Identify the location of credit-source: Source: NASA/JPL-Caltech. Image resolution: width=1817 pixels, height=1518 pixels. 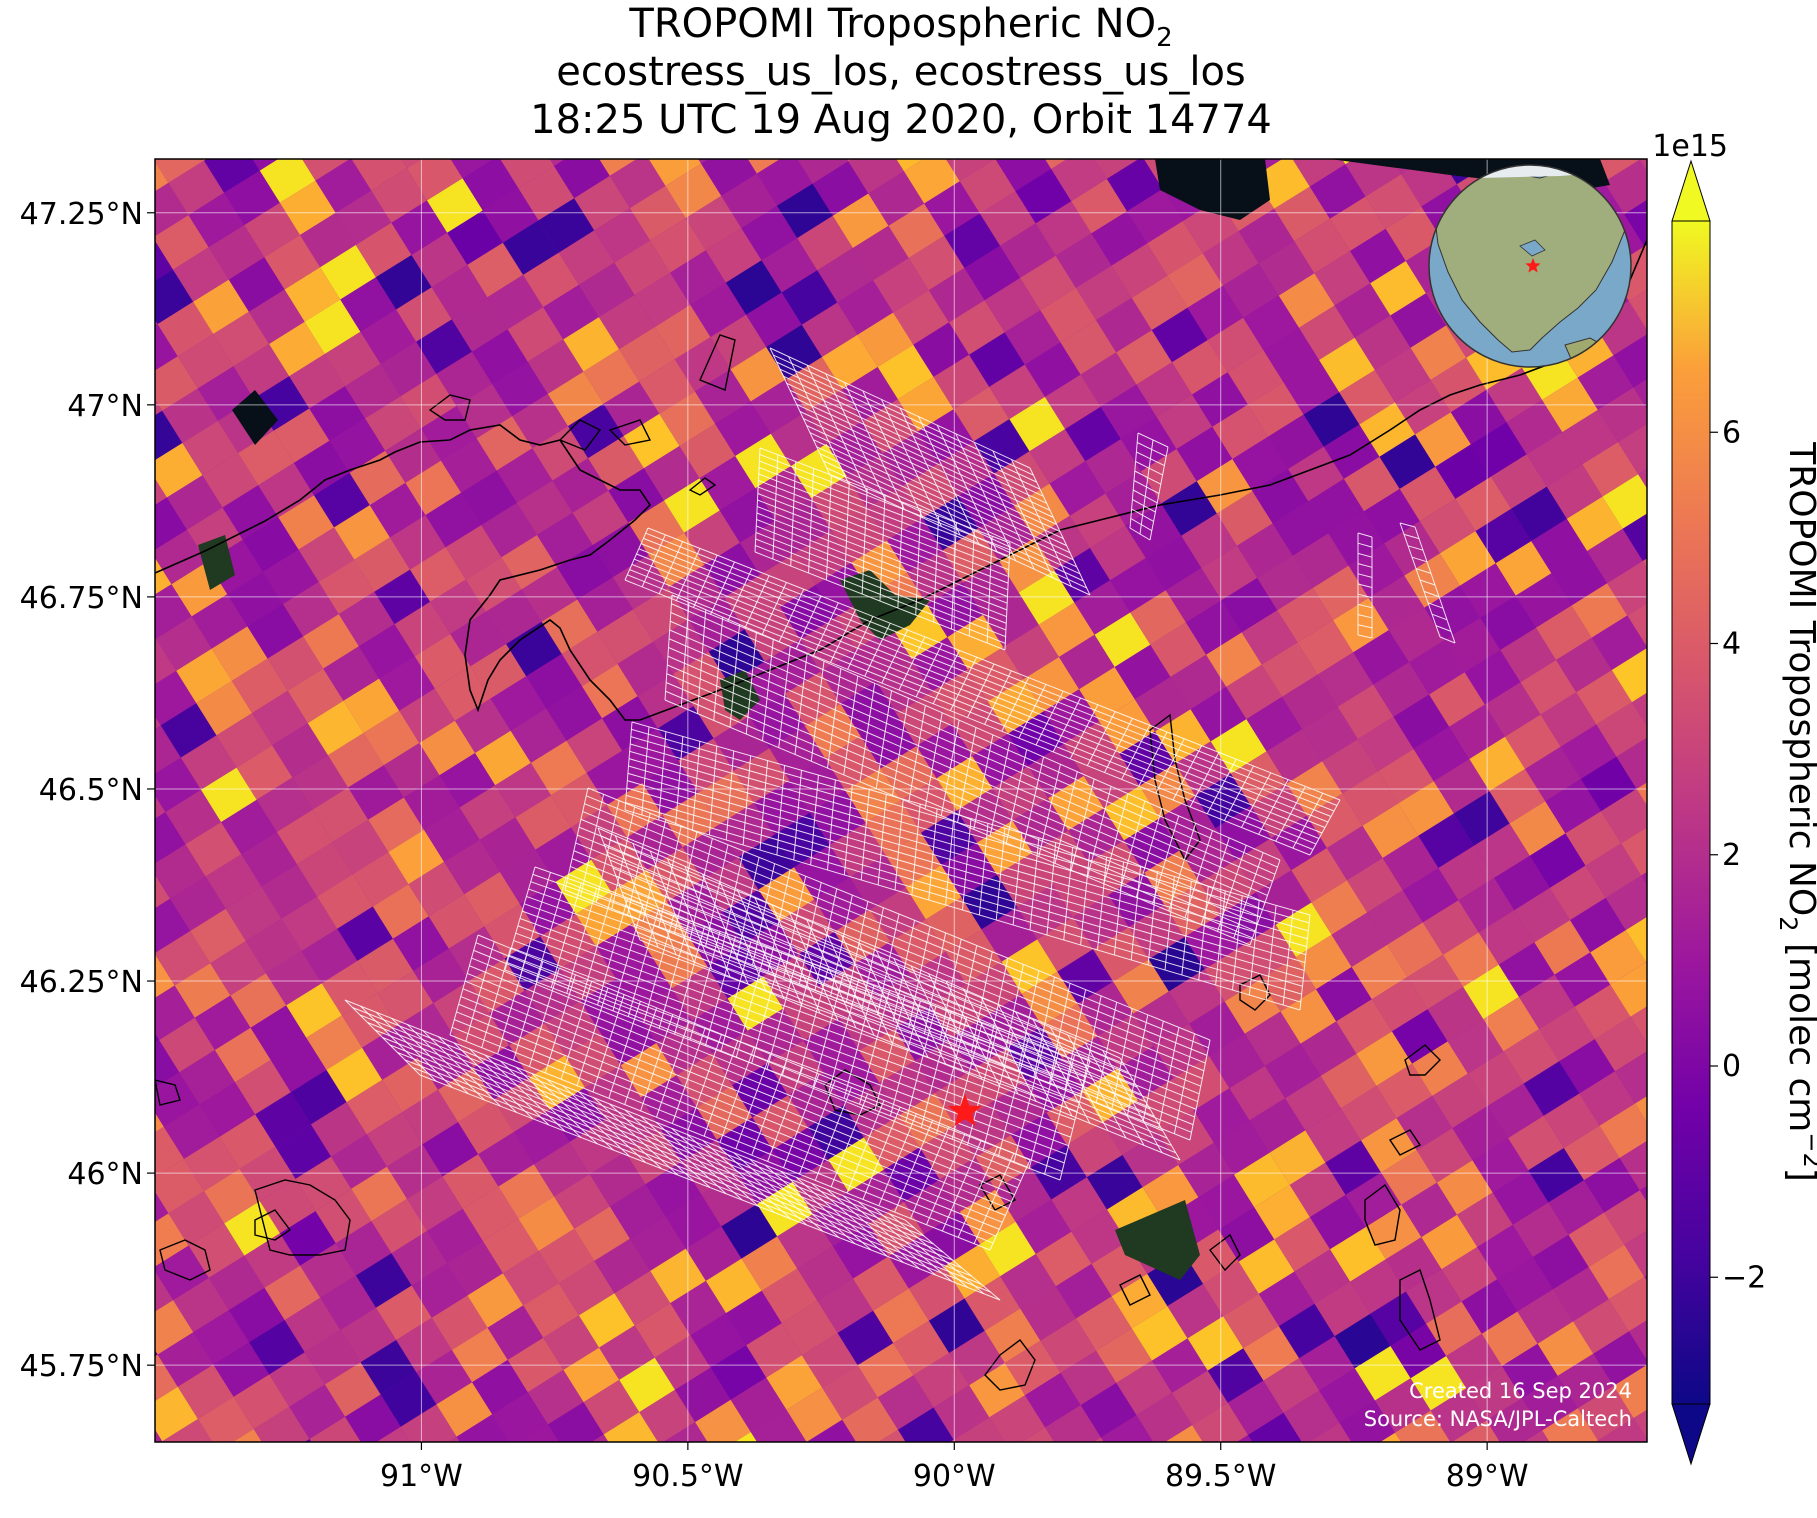
(1498, 1419).